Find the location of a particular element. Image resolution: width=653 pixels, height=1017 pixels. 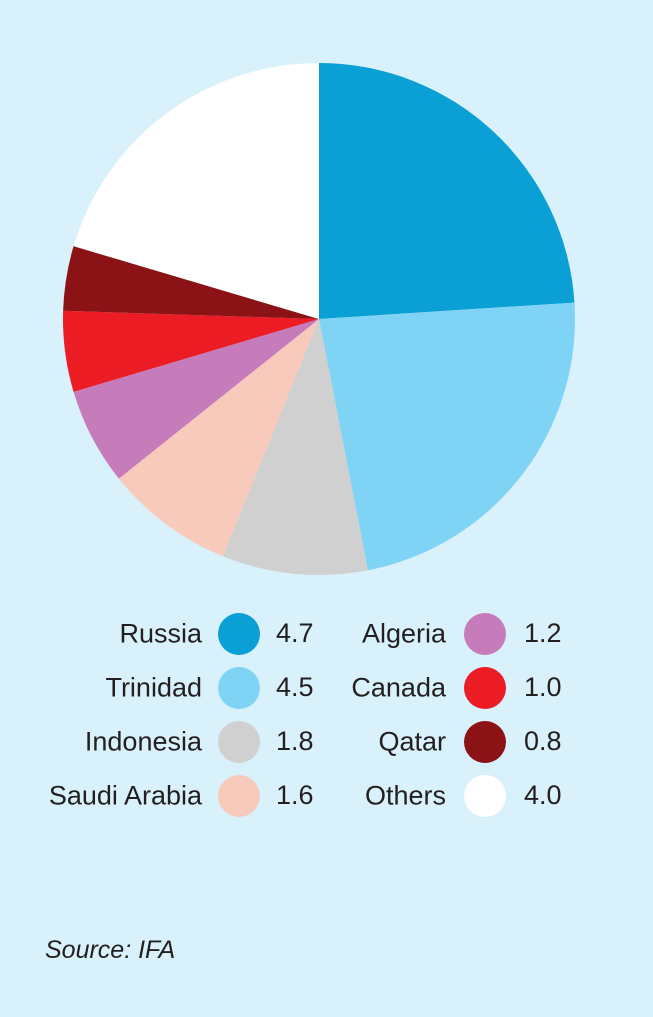

source-note: Source: IFA is located at coordinates (110, 950).